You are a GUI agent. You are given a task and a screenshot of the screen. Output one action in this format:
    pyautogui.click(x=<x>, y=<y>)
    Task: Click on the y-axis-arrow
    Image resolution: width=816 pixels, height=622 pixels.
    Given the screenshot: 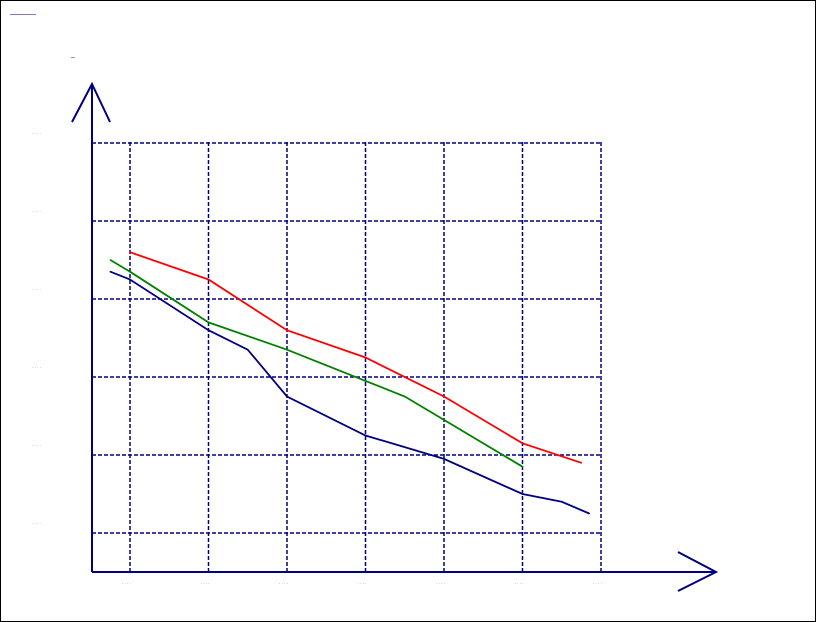 What is the action you would take?
    pyautogui.click(x=91, y=102)
    